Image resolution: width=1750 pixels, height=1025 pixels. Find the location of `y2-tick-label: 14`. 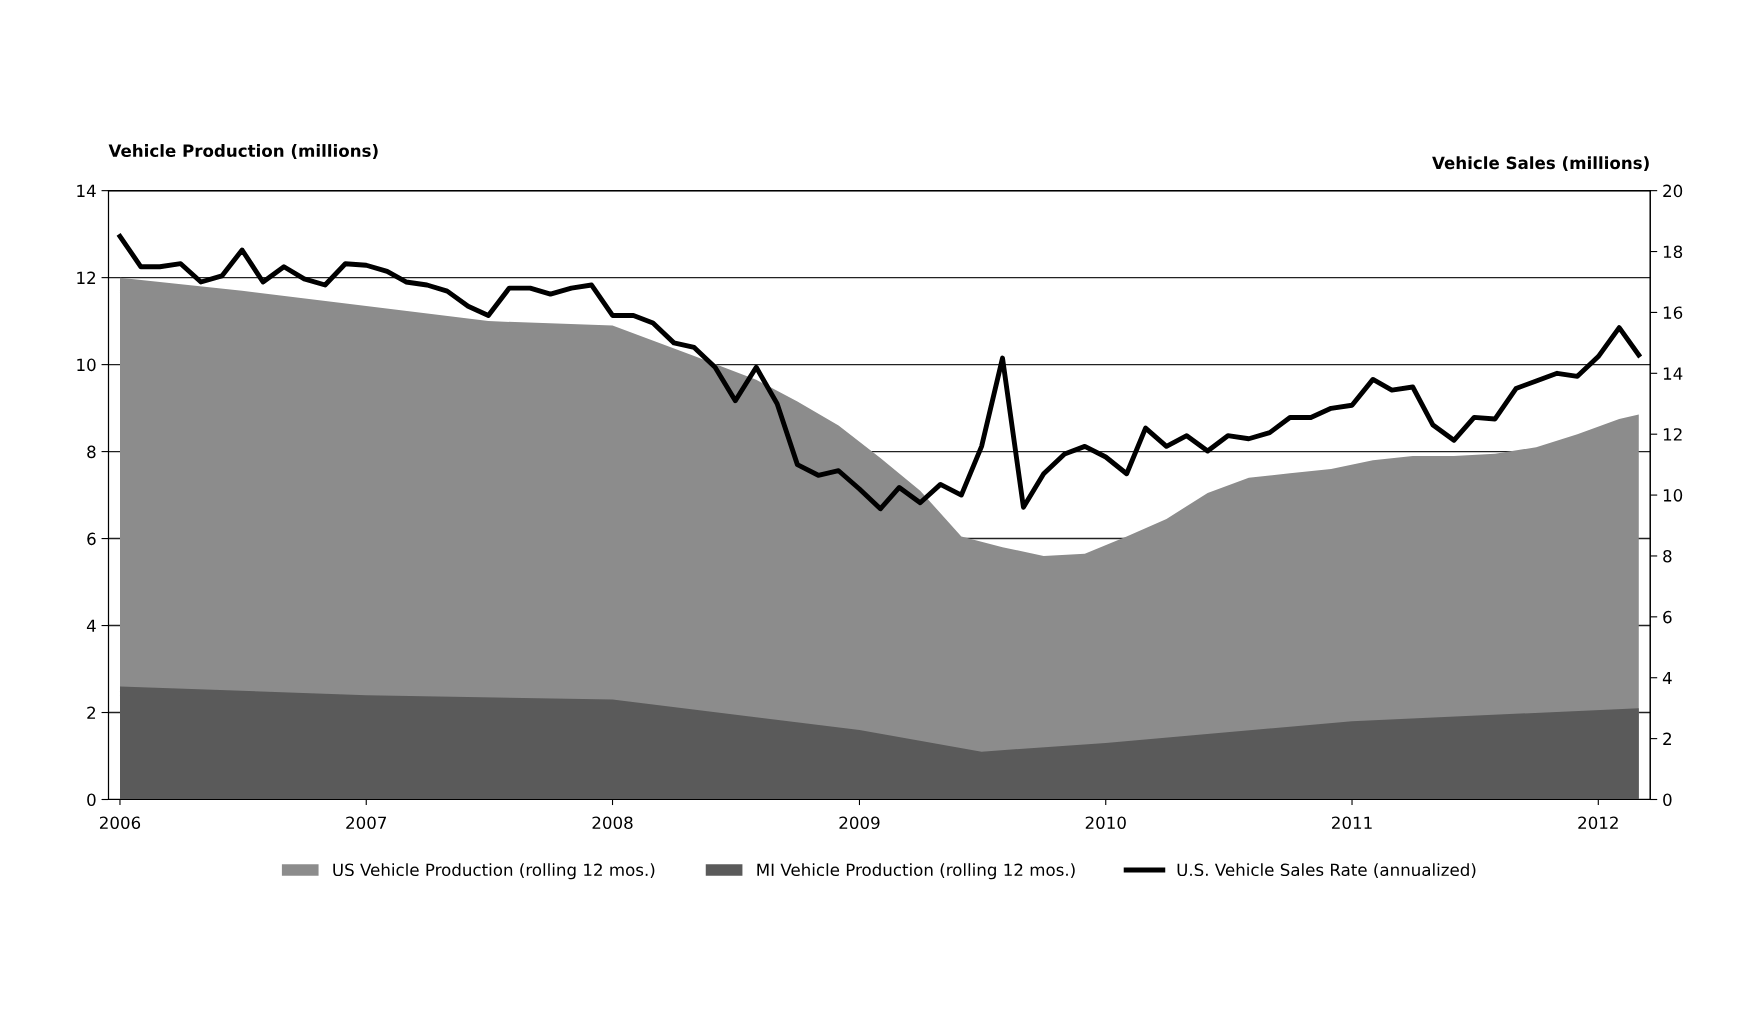

y2-tick-label: 14 is located at coordinates (1673, 373).